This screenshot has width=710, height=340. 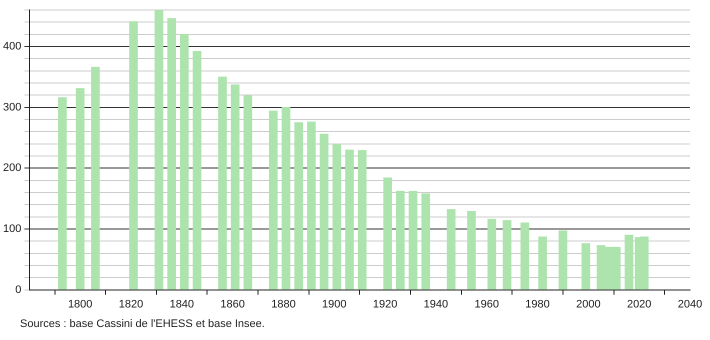 I want to click on y-tick-label: 400, so click(x=12, y=46).